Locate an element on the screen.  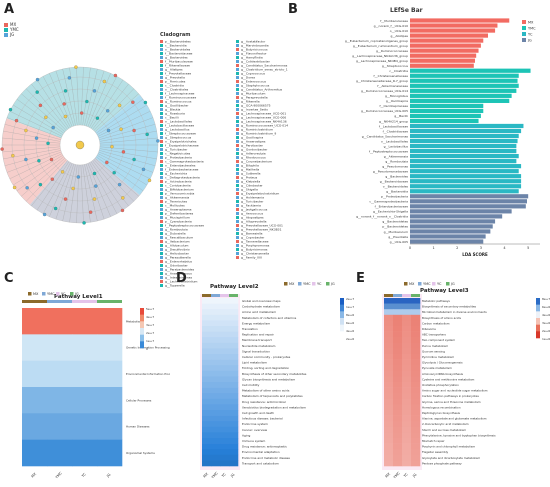
cladogram-taxon: c__Gammaproteobacteria is located at coordinates (182, 162).